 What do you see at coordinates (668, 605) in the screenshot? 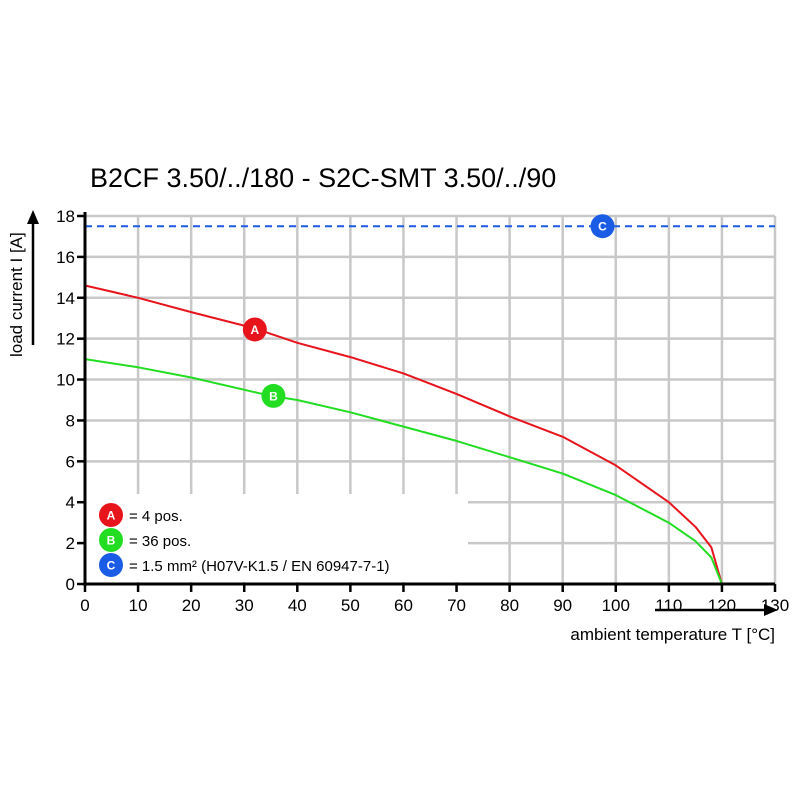
I see `x-tick-label: 110` at bounding box center [668, 605].